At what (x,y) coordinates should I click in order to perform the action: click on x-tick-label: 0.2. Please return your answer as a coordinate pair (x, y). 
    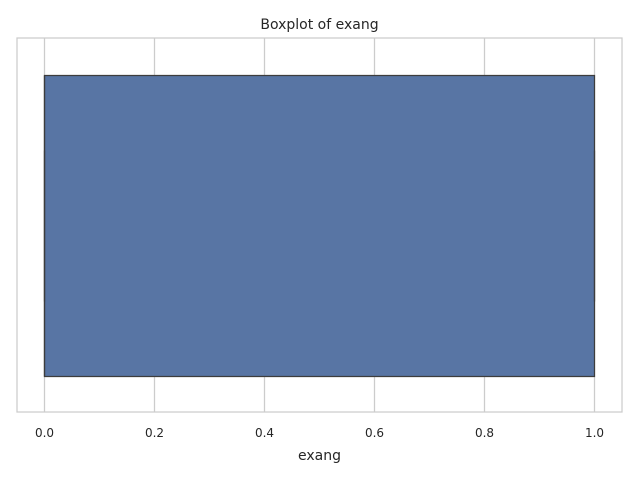
    Looking at the image, I should click on (154, 433).